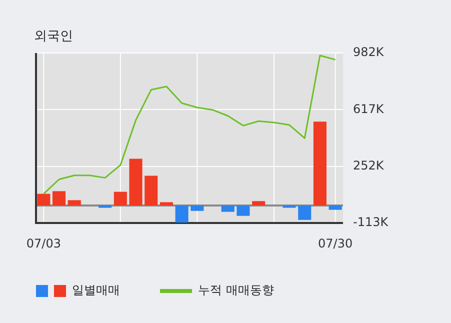 The height and width of the screenshot is (323, 451). I want to click on y-tick-label: 252K, so click(369, 165).